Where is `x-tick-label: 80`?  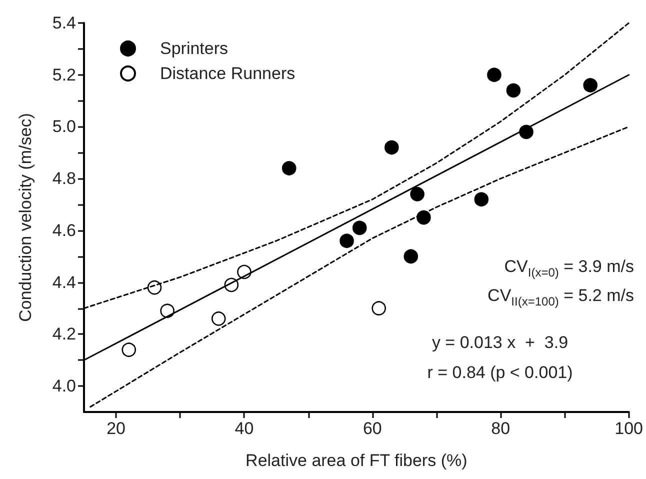
x-tick-label: 80 is located at coordinates (500, 428).